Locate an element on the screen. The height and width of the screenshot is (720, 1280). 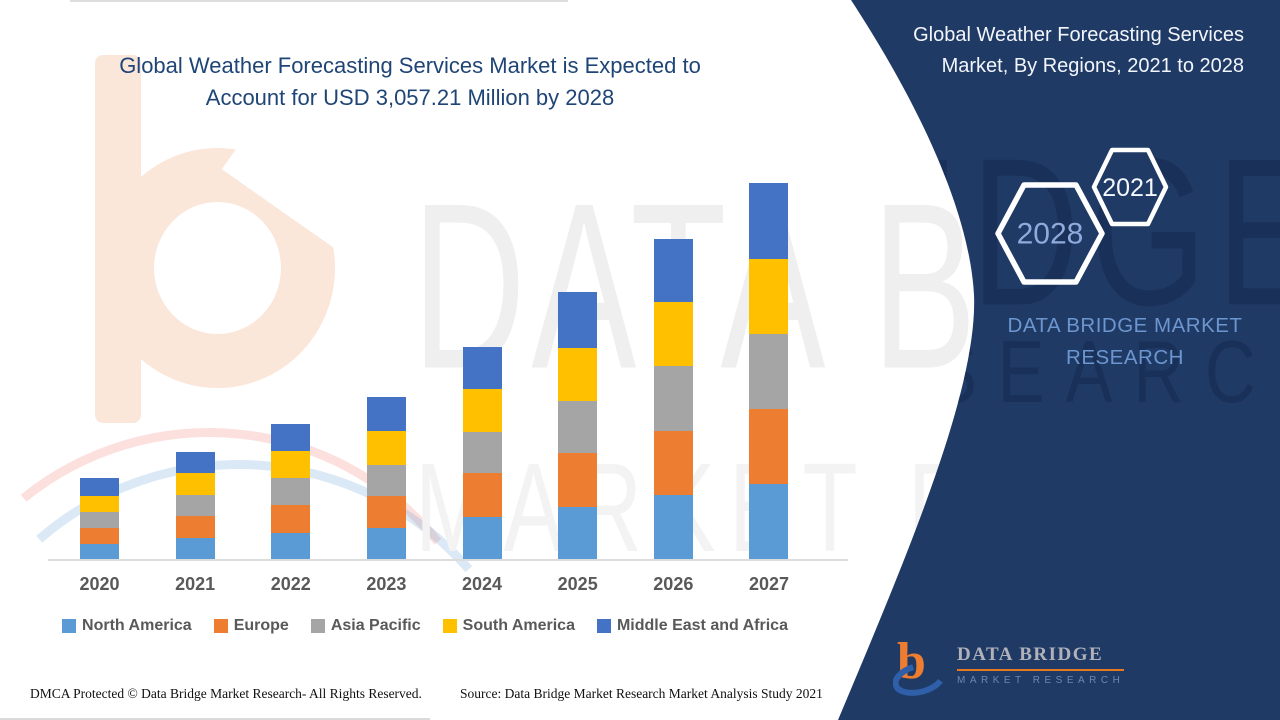
hexagon-2028 is located at coordinates (1050, 233).